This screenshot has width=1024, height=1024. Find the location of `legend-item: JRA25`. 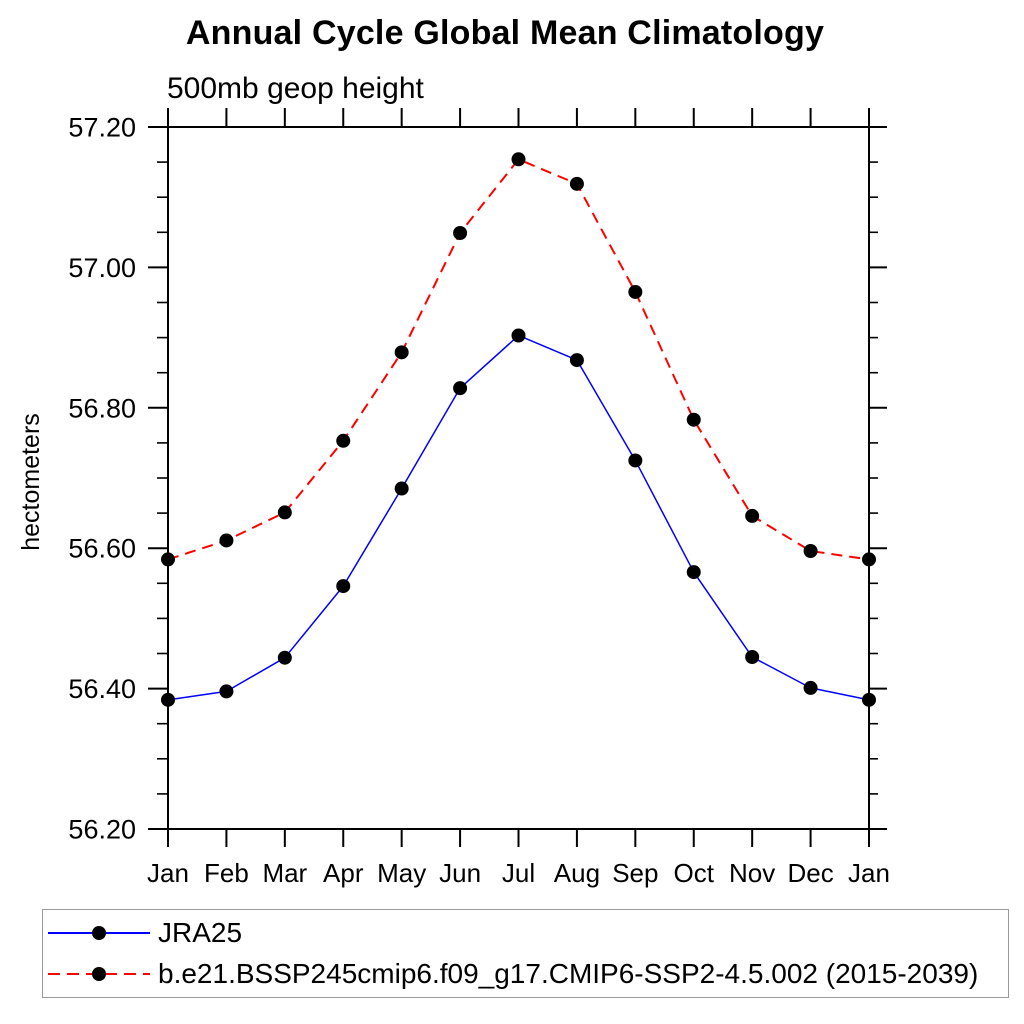

legend-item: JRA25 is located at coordinates (525, 933).